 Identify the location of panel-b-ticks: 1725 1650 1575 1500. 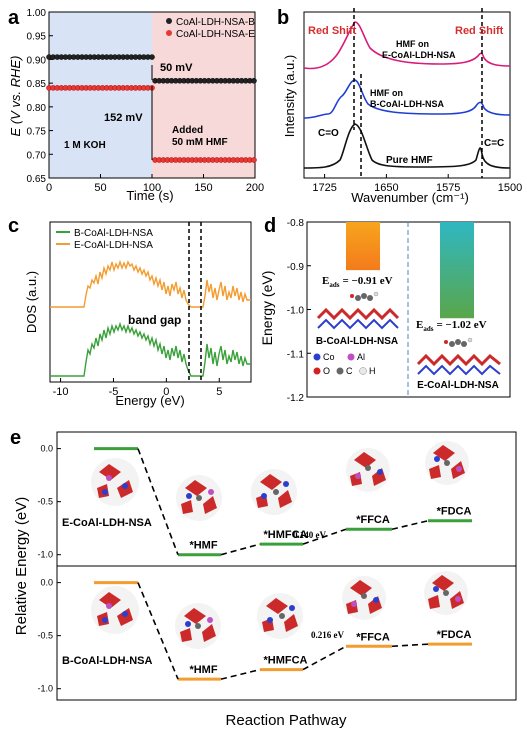
(417, 184).